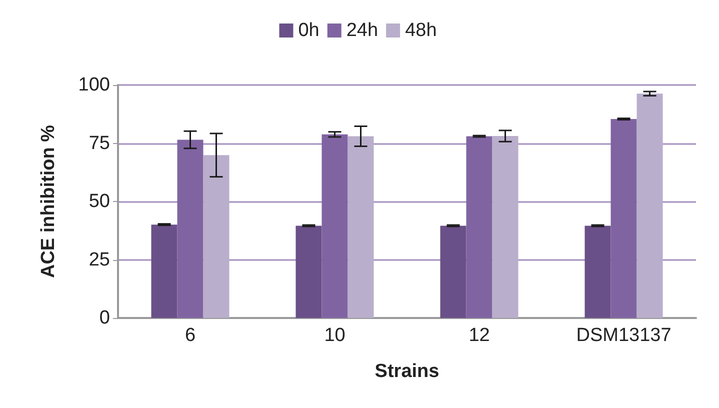  Describe the element at coordinates (94, 85) in the screenshot. I see `y-tick-label: 100` at that location.